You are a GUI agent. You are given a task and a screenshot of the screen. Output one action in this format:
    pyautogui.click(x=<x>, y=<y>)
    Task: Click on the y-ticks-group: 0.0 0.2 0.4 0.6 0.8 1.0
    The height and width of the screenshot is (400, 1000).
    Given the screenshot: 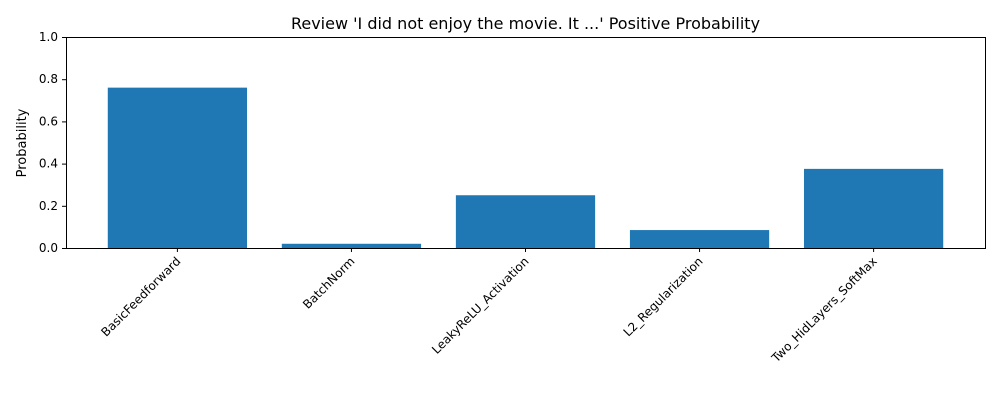 What is the action you would take?
    pyautogui.click(x=52, y=142)
    